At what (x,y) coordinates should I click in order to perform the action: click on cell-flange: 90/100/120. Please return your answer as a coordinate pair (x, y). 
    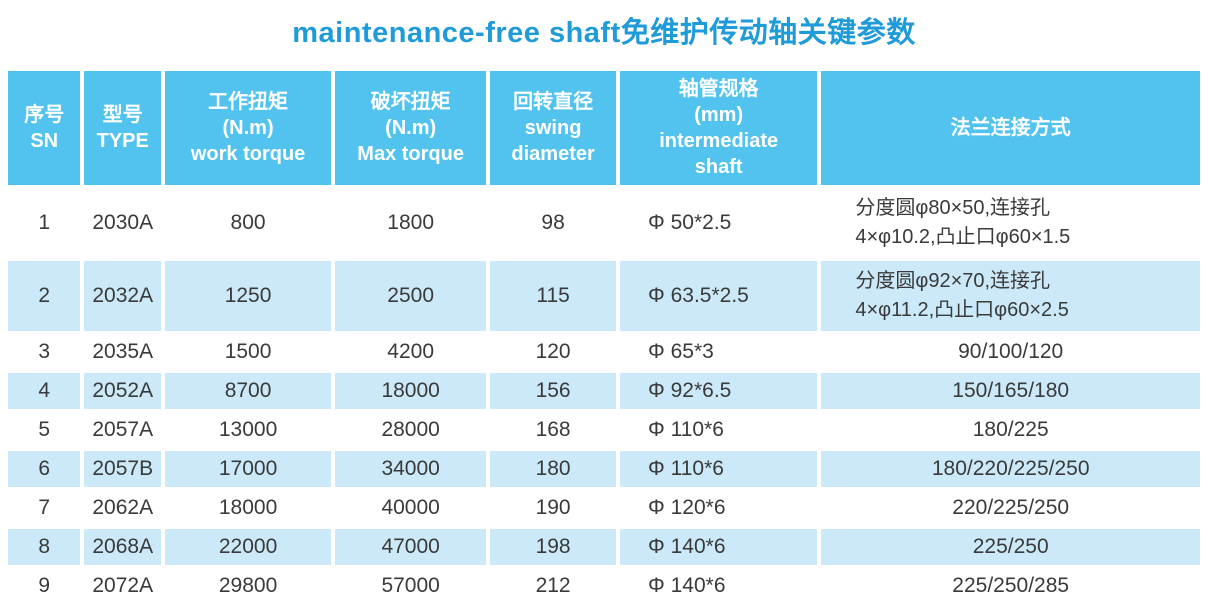
    Looking at the image, I should click on (1010, 352).